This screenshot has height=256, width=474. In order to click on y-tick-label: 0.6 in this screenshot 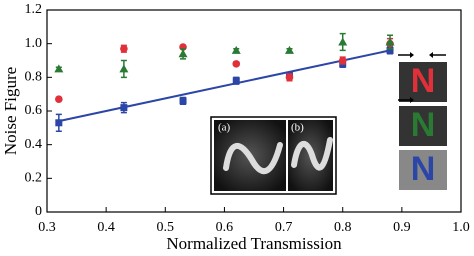, I will do `click(34, 110)`.